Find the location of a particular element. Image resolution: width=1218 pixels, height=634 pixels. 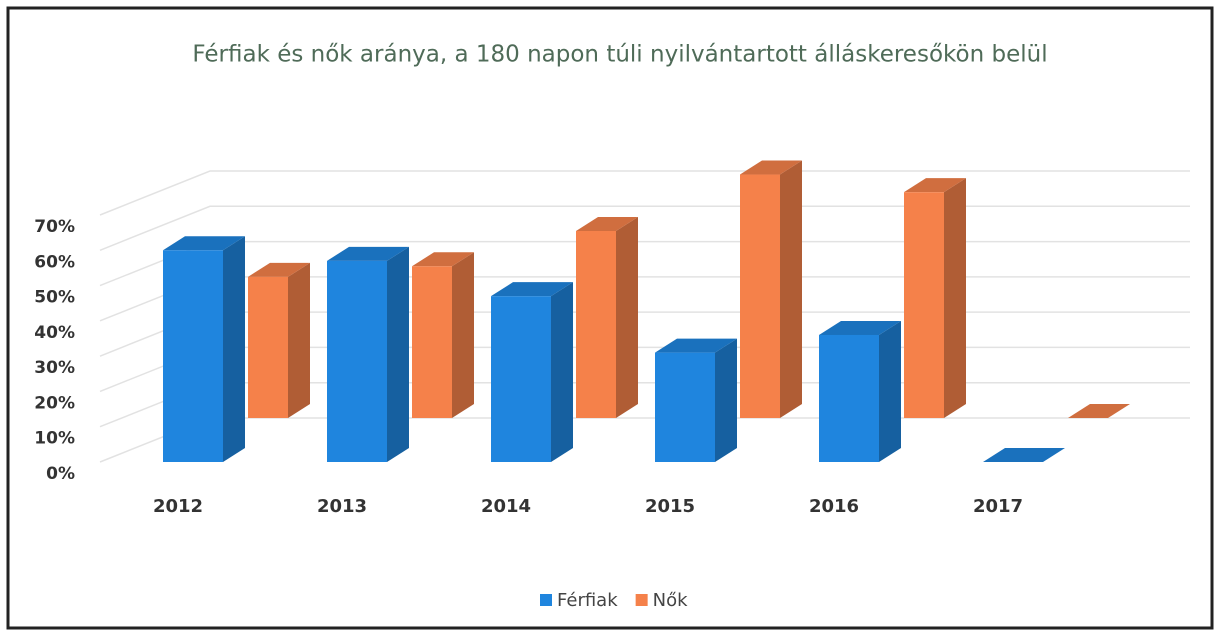

y-tick-label: 60% is located at coordinates (54, 262).